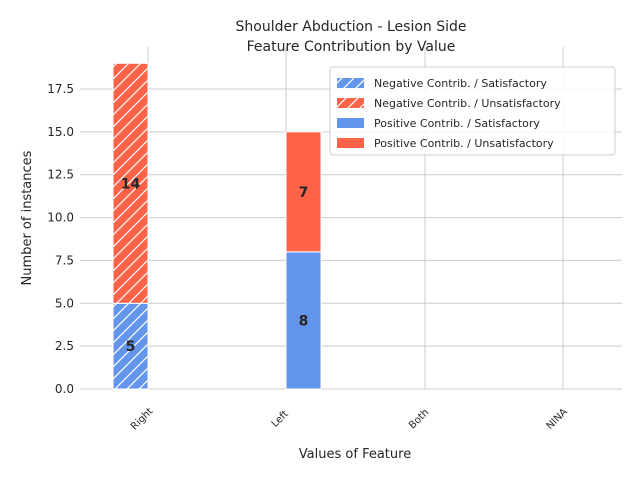 Image resolution: width=640 pixels, height=480 pixels. What do you see at coordinates (460, 83) in the screenshot?
I see `legend-label: Negative Contrib. / Satisfactory` at bounding box center [460, 83].